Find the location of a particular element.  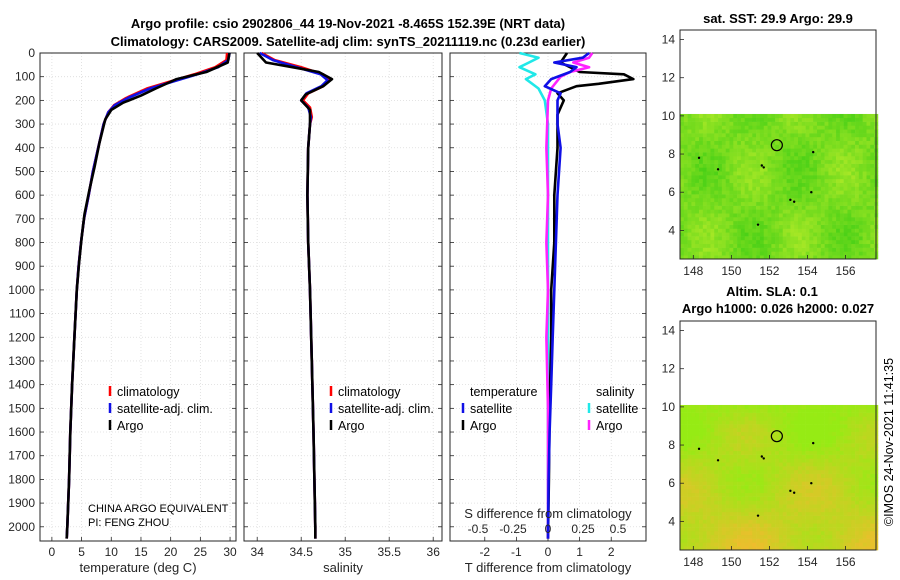

x-tick-label: 150 is located at coordinates (731, 562).